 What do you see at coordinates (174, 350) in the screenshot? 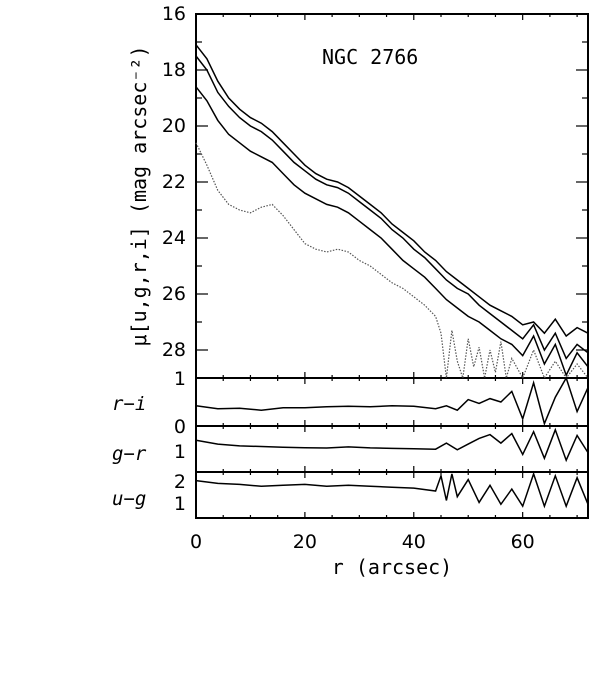
I see `y-tick-label: 28` at bounding box center [174, 350].